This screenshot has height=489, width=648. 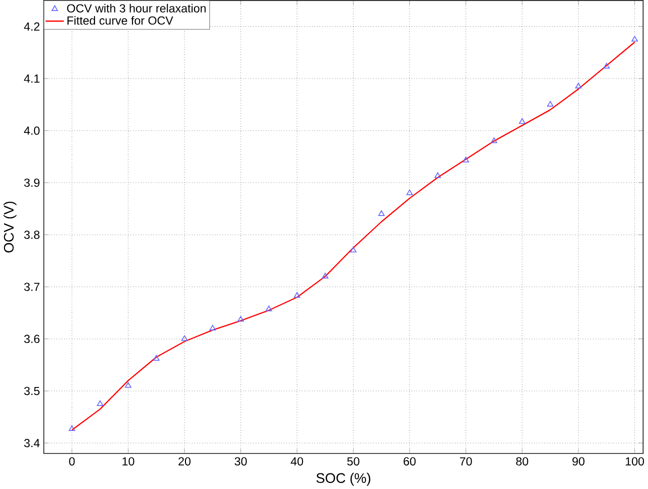 I want to click on y-tick-label: 3.9, so click(x=32, y=182).